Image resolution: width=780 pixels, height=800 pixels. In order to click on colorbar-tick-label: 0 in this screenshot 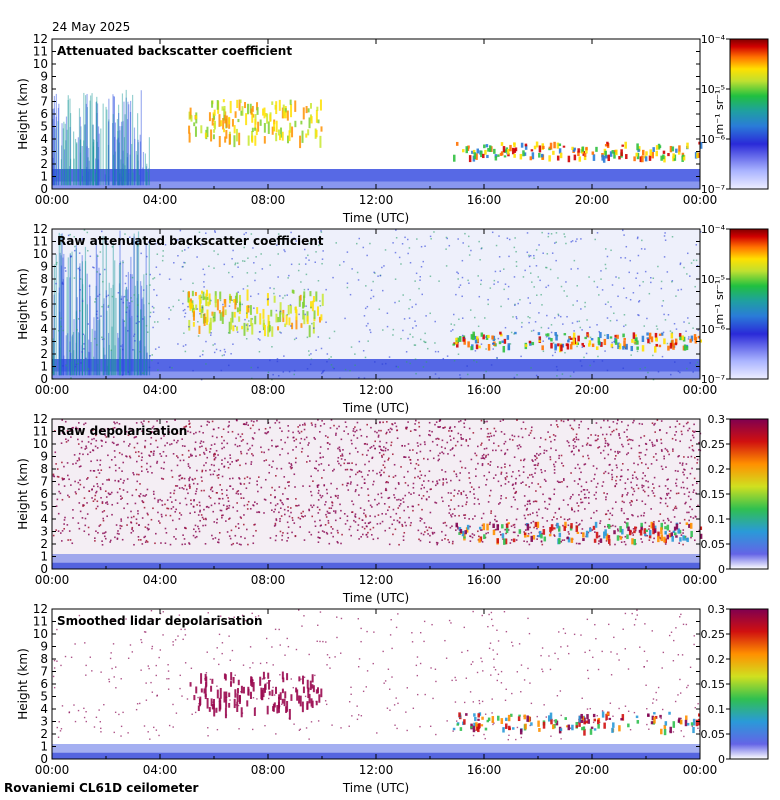, I will do `click(721, 759)`.